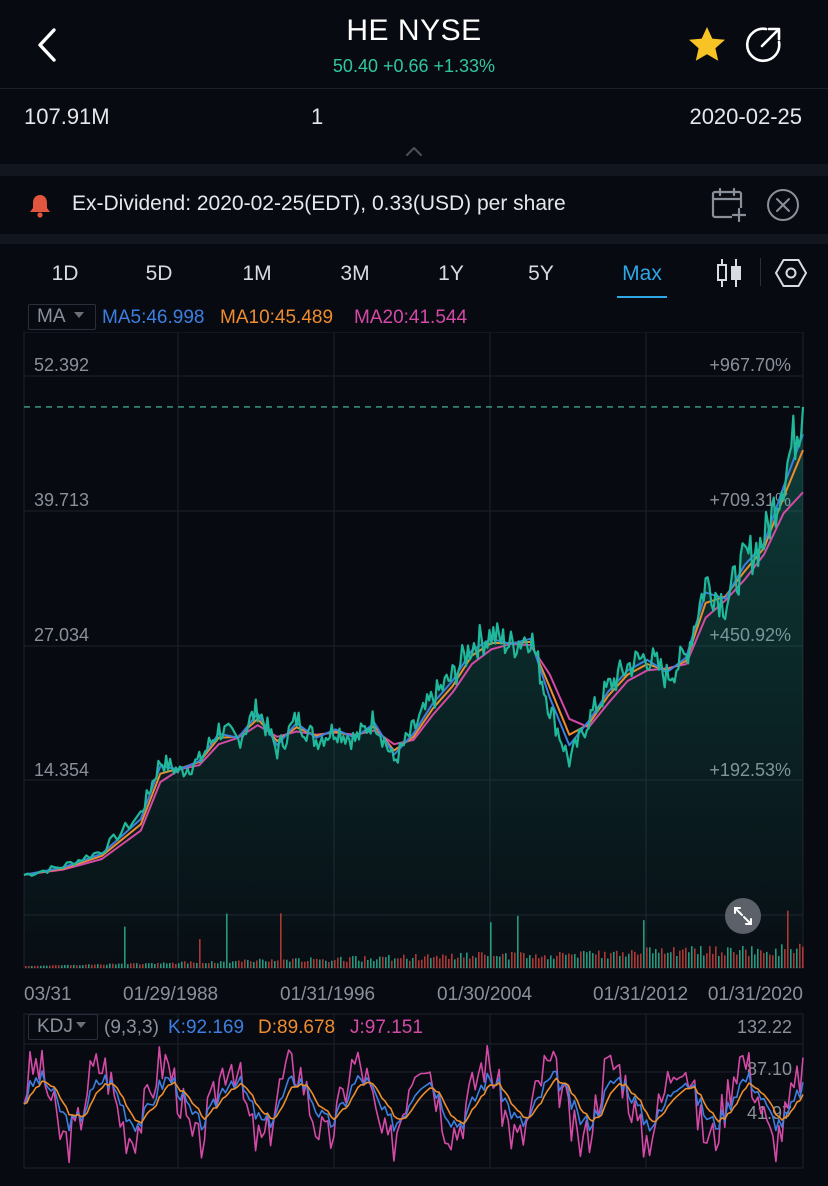  I want to click on expand-toggle, so click(414, 151).